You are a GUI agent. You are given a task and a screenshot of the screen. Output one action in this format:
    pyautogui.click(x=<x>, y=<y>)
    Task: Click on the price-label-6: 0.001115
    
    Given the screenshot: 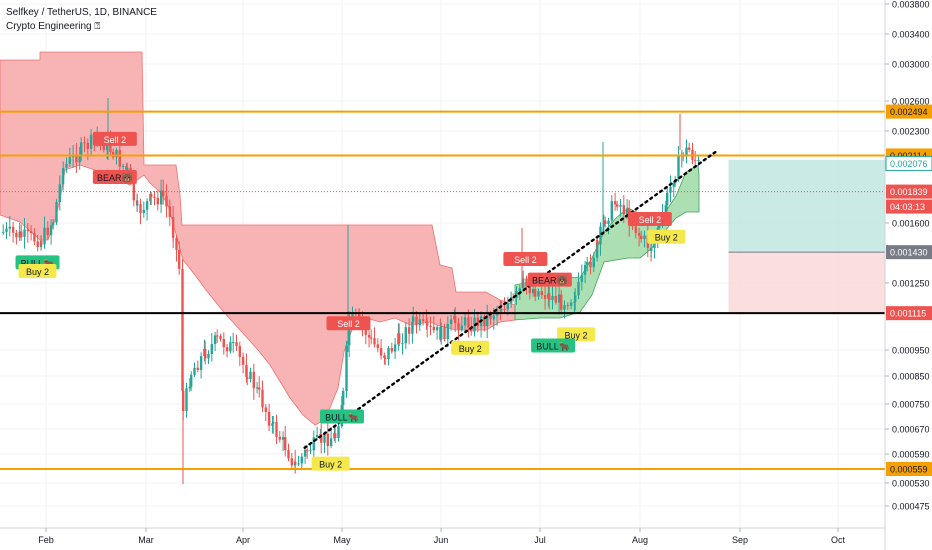 What is the action you would take?
    pyautogui.click(x=908, y=314)
    